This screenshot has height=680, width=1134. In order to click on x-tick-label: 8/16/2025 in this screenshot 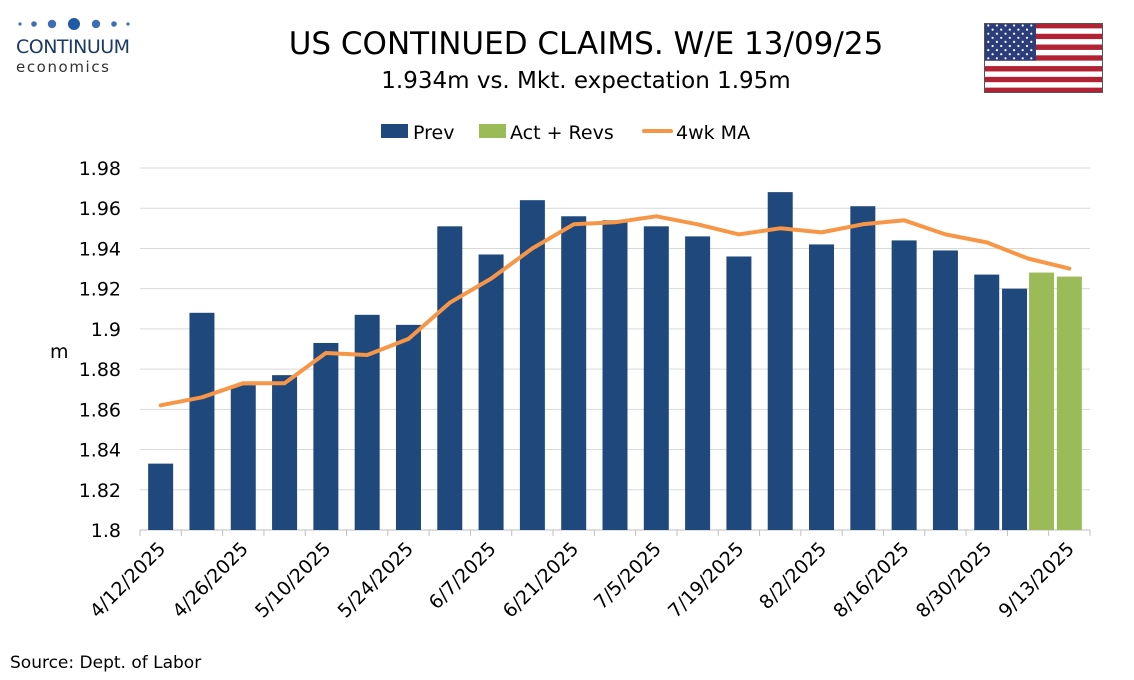, I will do `click(871, 580)`.